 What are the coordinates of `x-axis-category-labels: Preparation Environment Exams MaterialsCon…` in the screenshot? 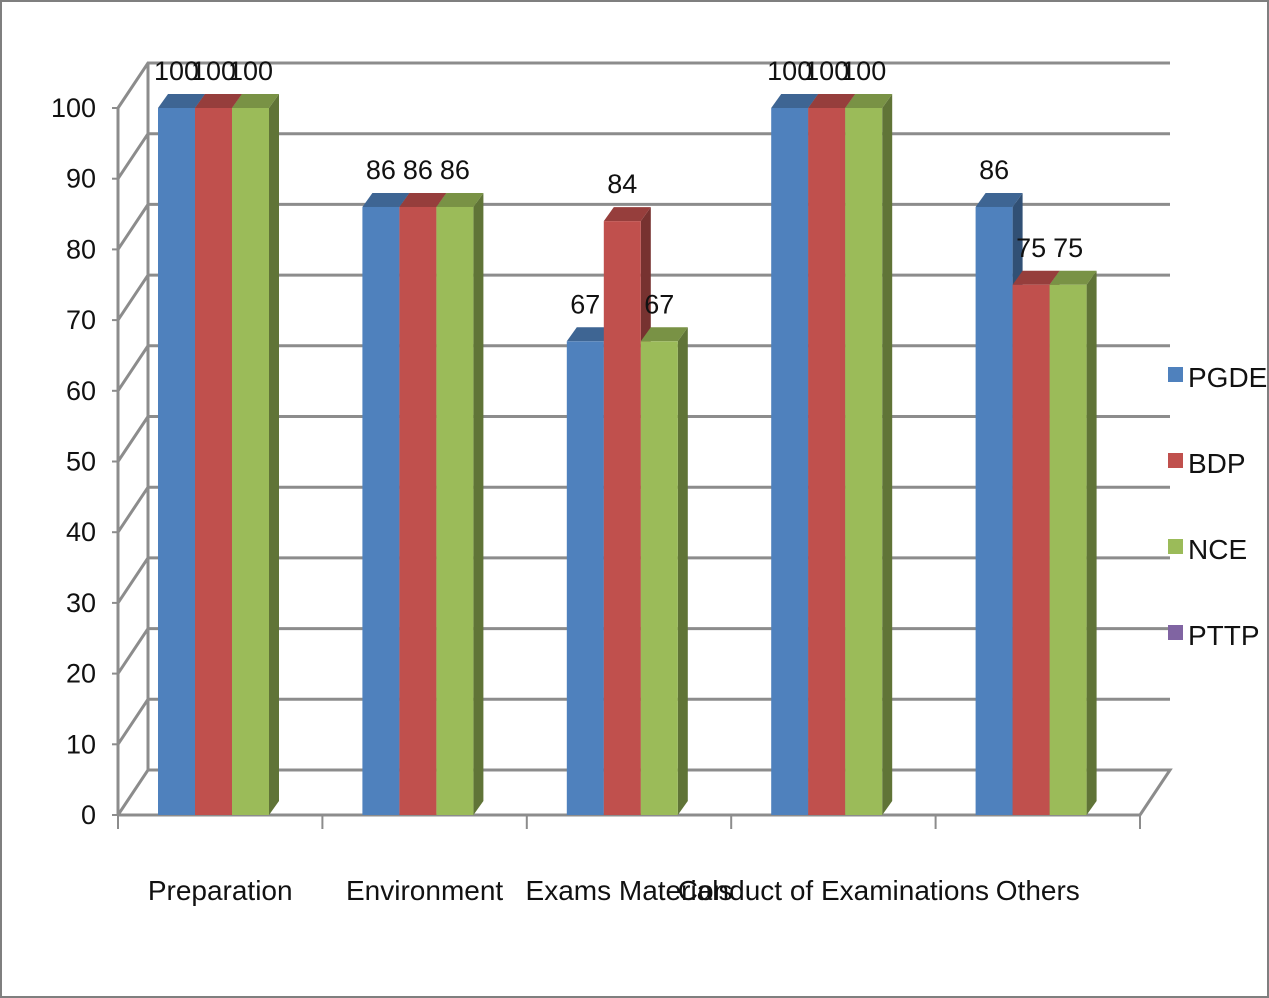 It's located at (614, 890).